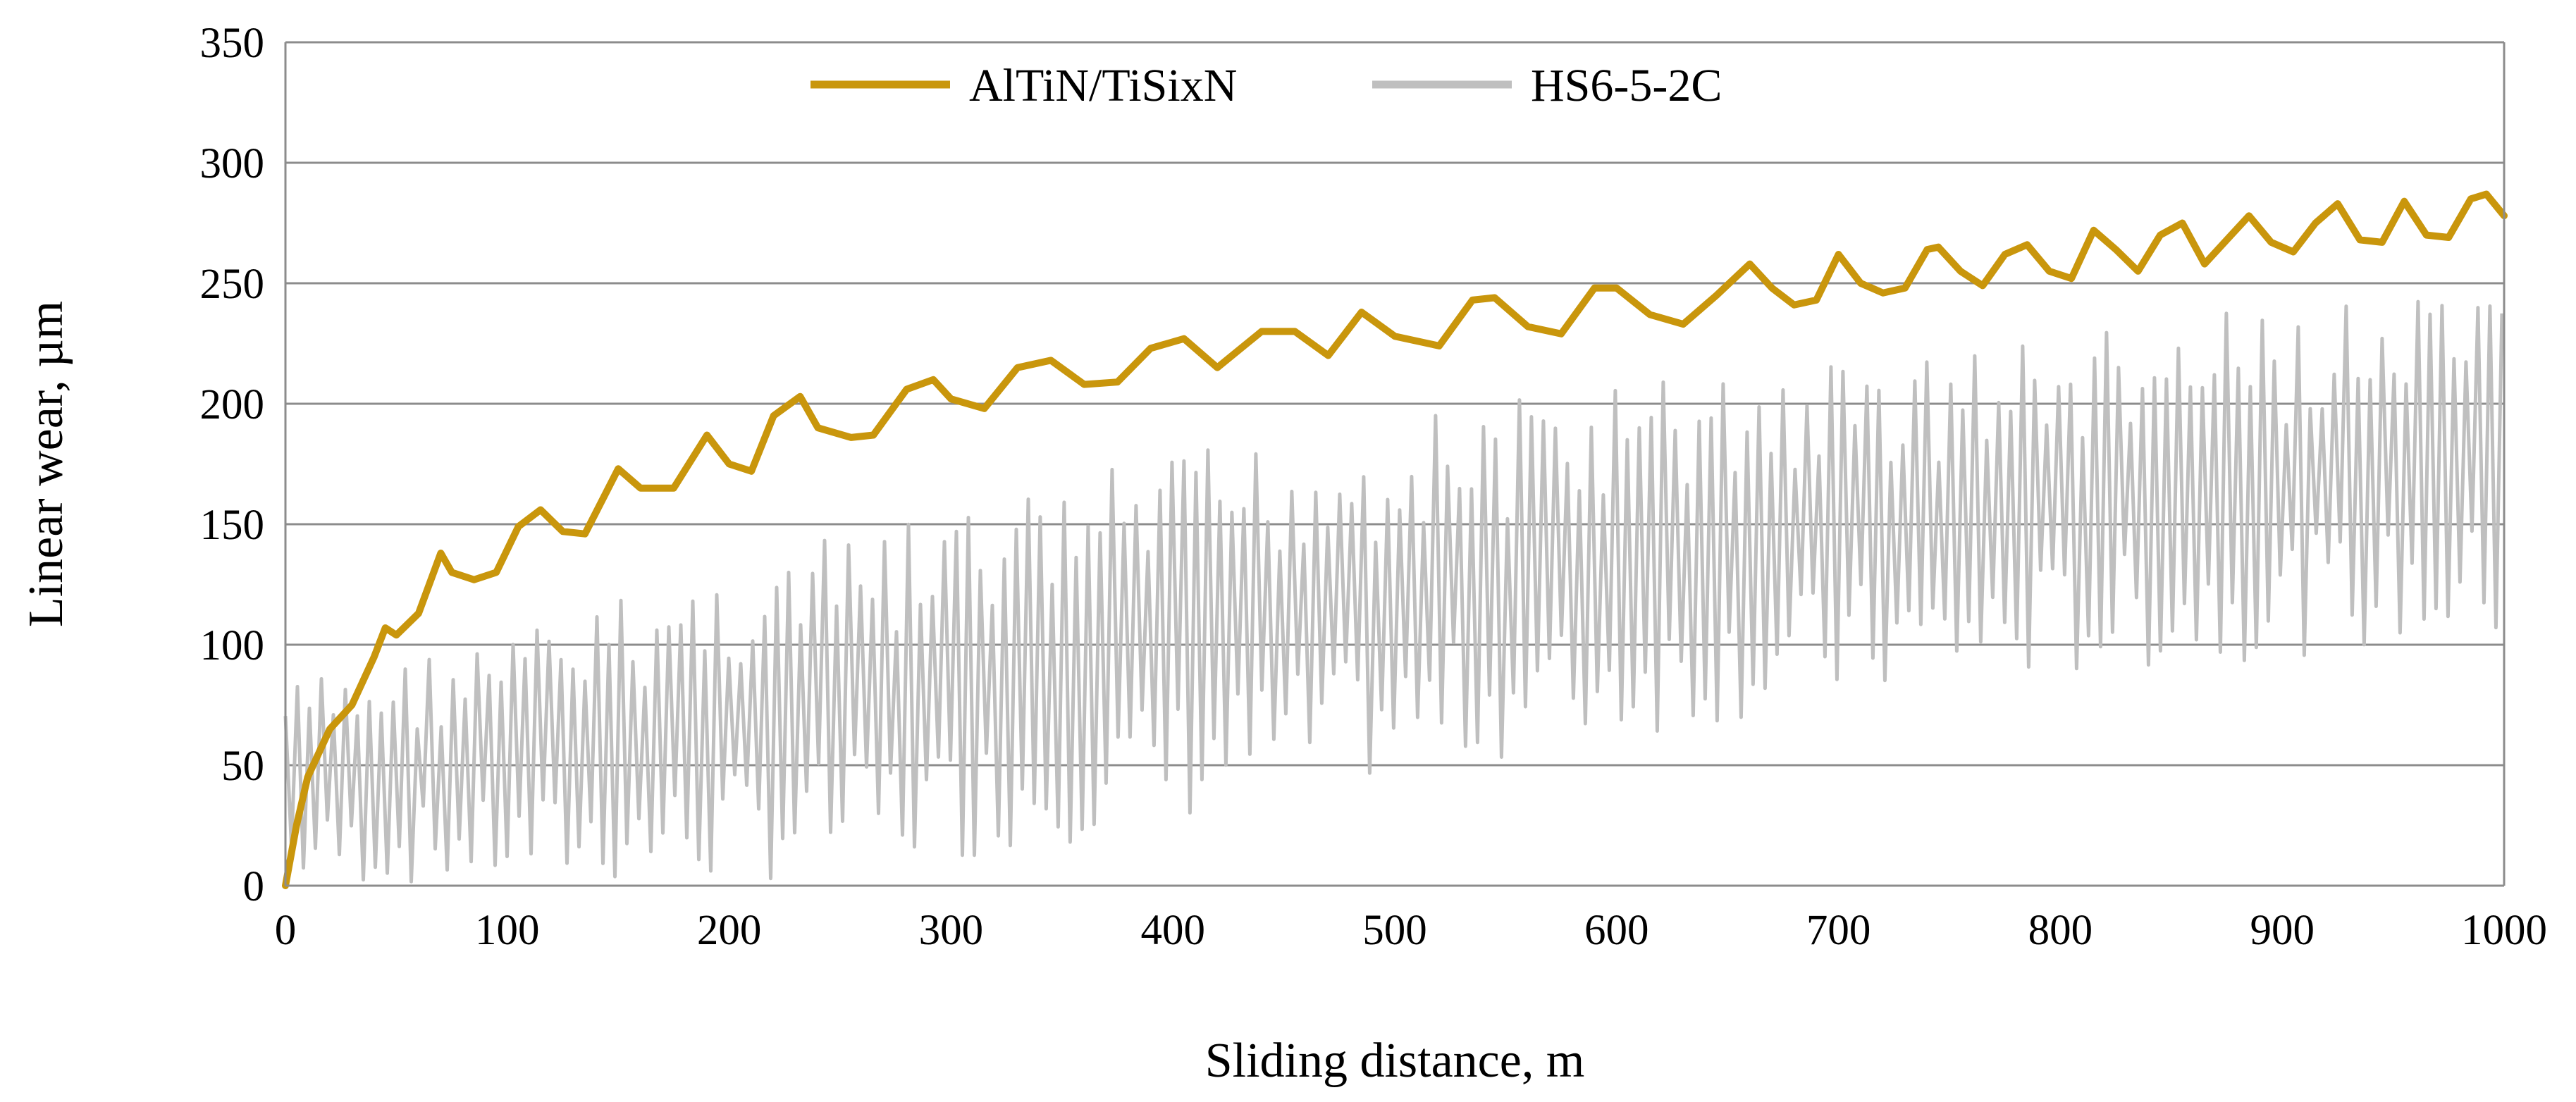 The width and height of the screenshot is (2576, 1102). What do you see at coordinates (2282, 930) in the screenshot?
I see `x-tick-label-900: 900` at bounding box center [2282, 930].